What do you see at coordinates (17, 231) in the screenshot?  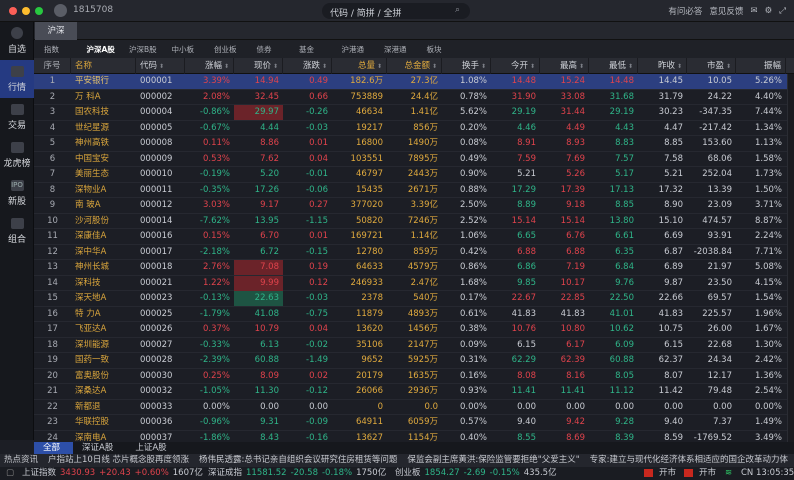 I see `sidebar-item-5: 组合` at bounding box center [17, 231].